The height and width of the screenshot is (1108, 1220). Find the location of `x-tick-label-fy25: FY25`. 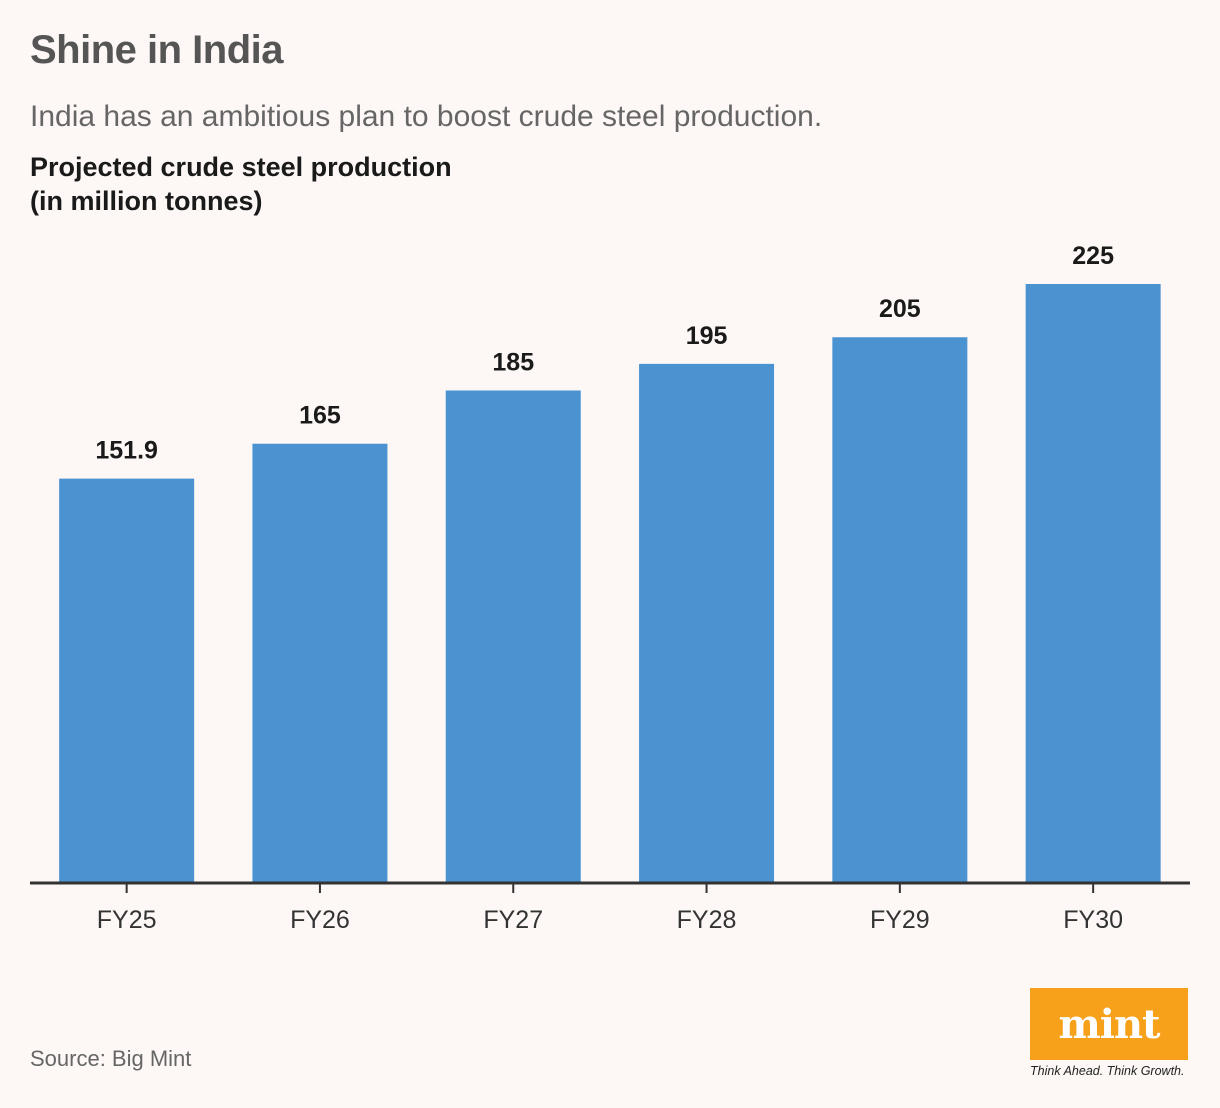

x-tick-label-fy25: FY25 is located at coordinates (127, 920).